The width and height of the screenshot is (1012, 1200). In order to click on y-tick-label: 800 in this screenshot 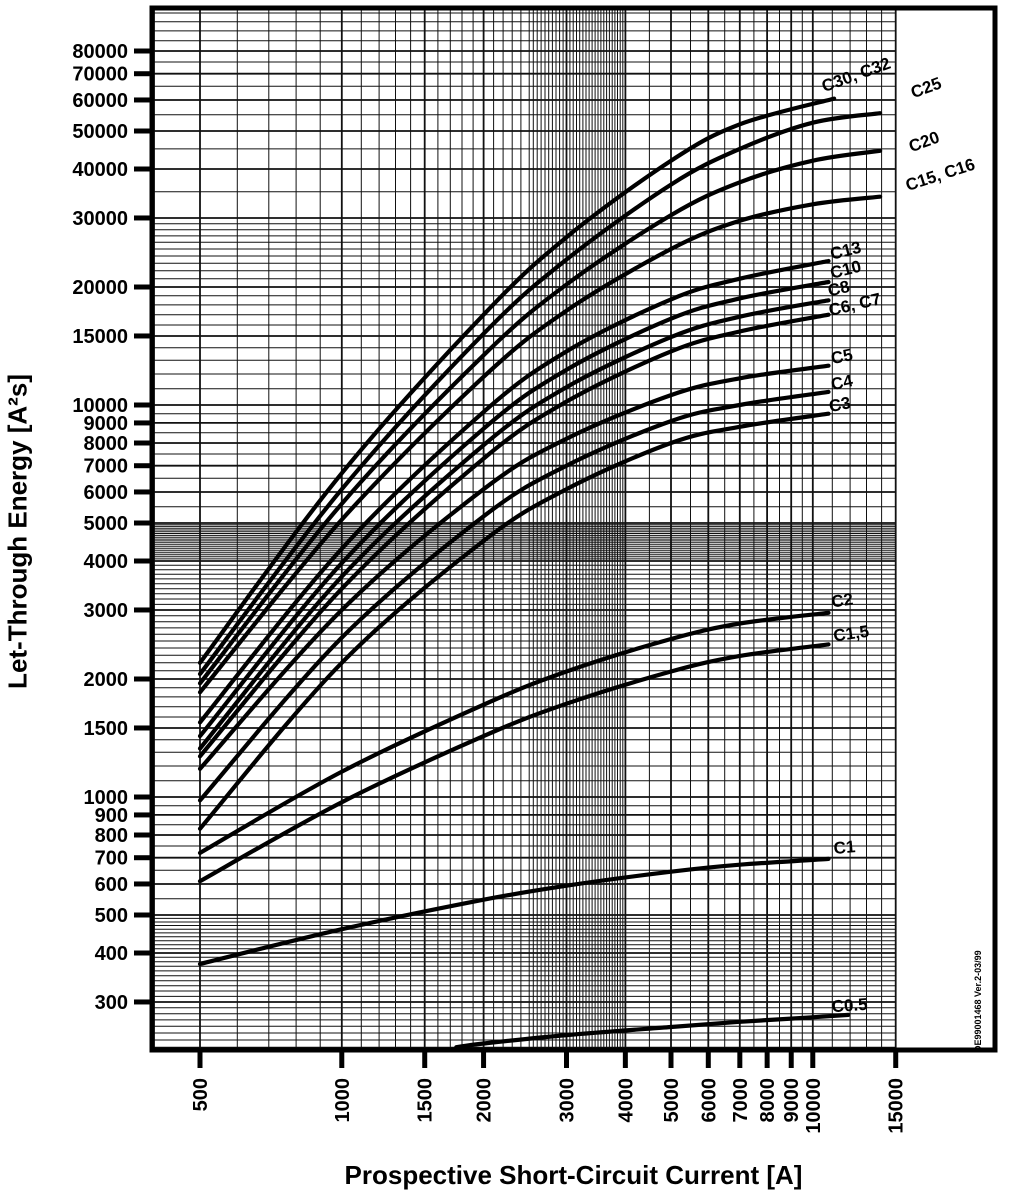, I will do `click(111, 836)`.